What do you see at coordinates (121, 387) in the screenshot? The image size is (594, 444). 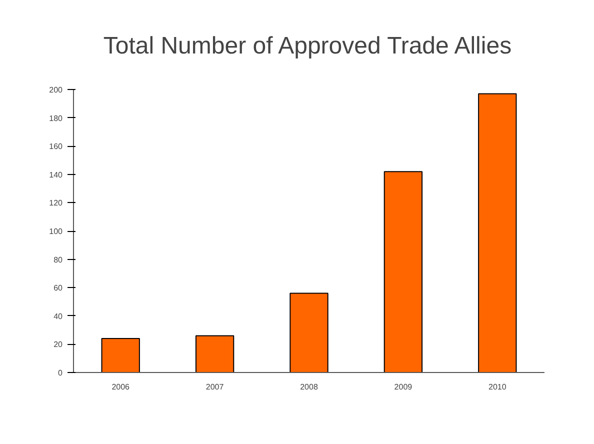 I see `x-tick-label: 2006` at bounding box center [121, 387].